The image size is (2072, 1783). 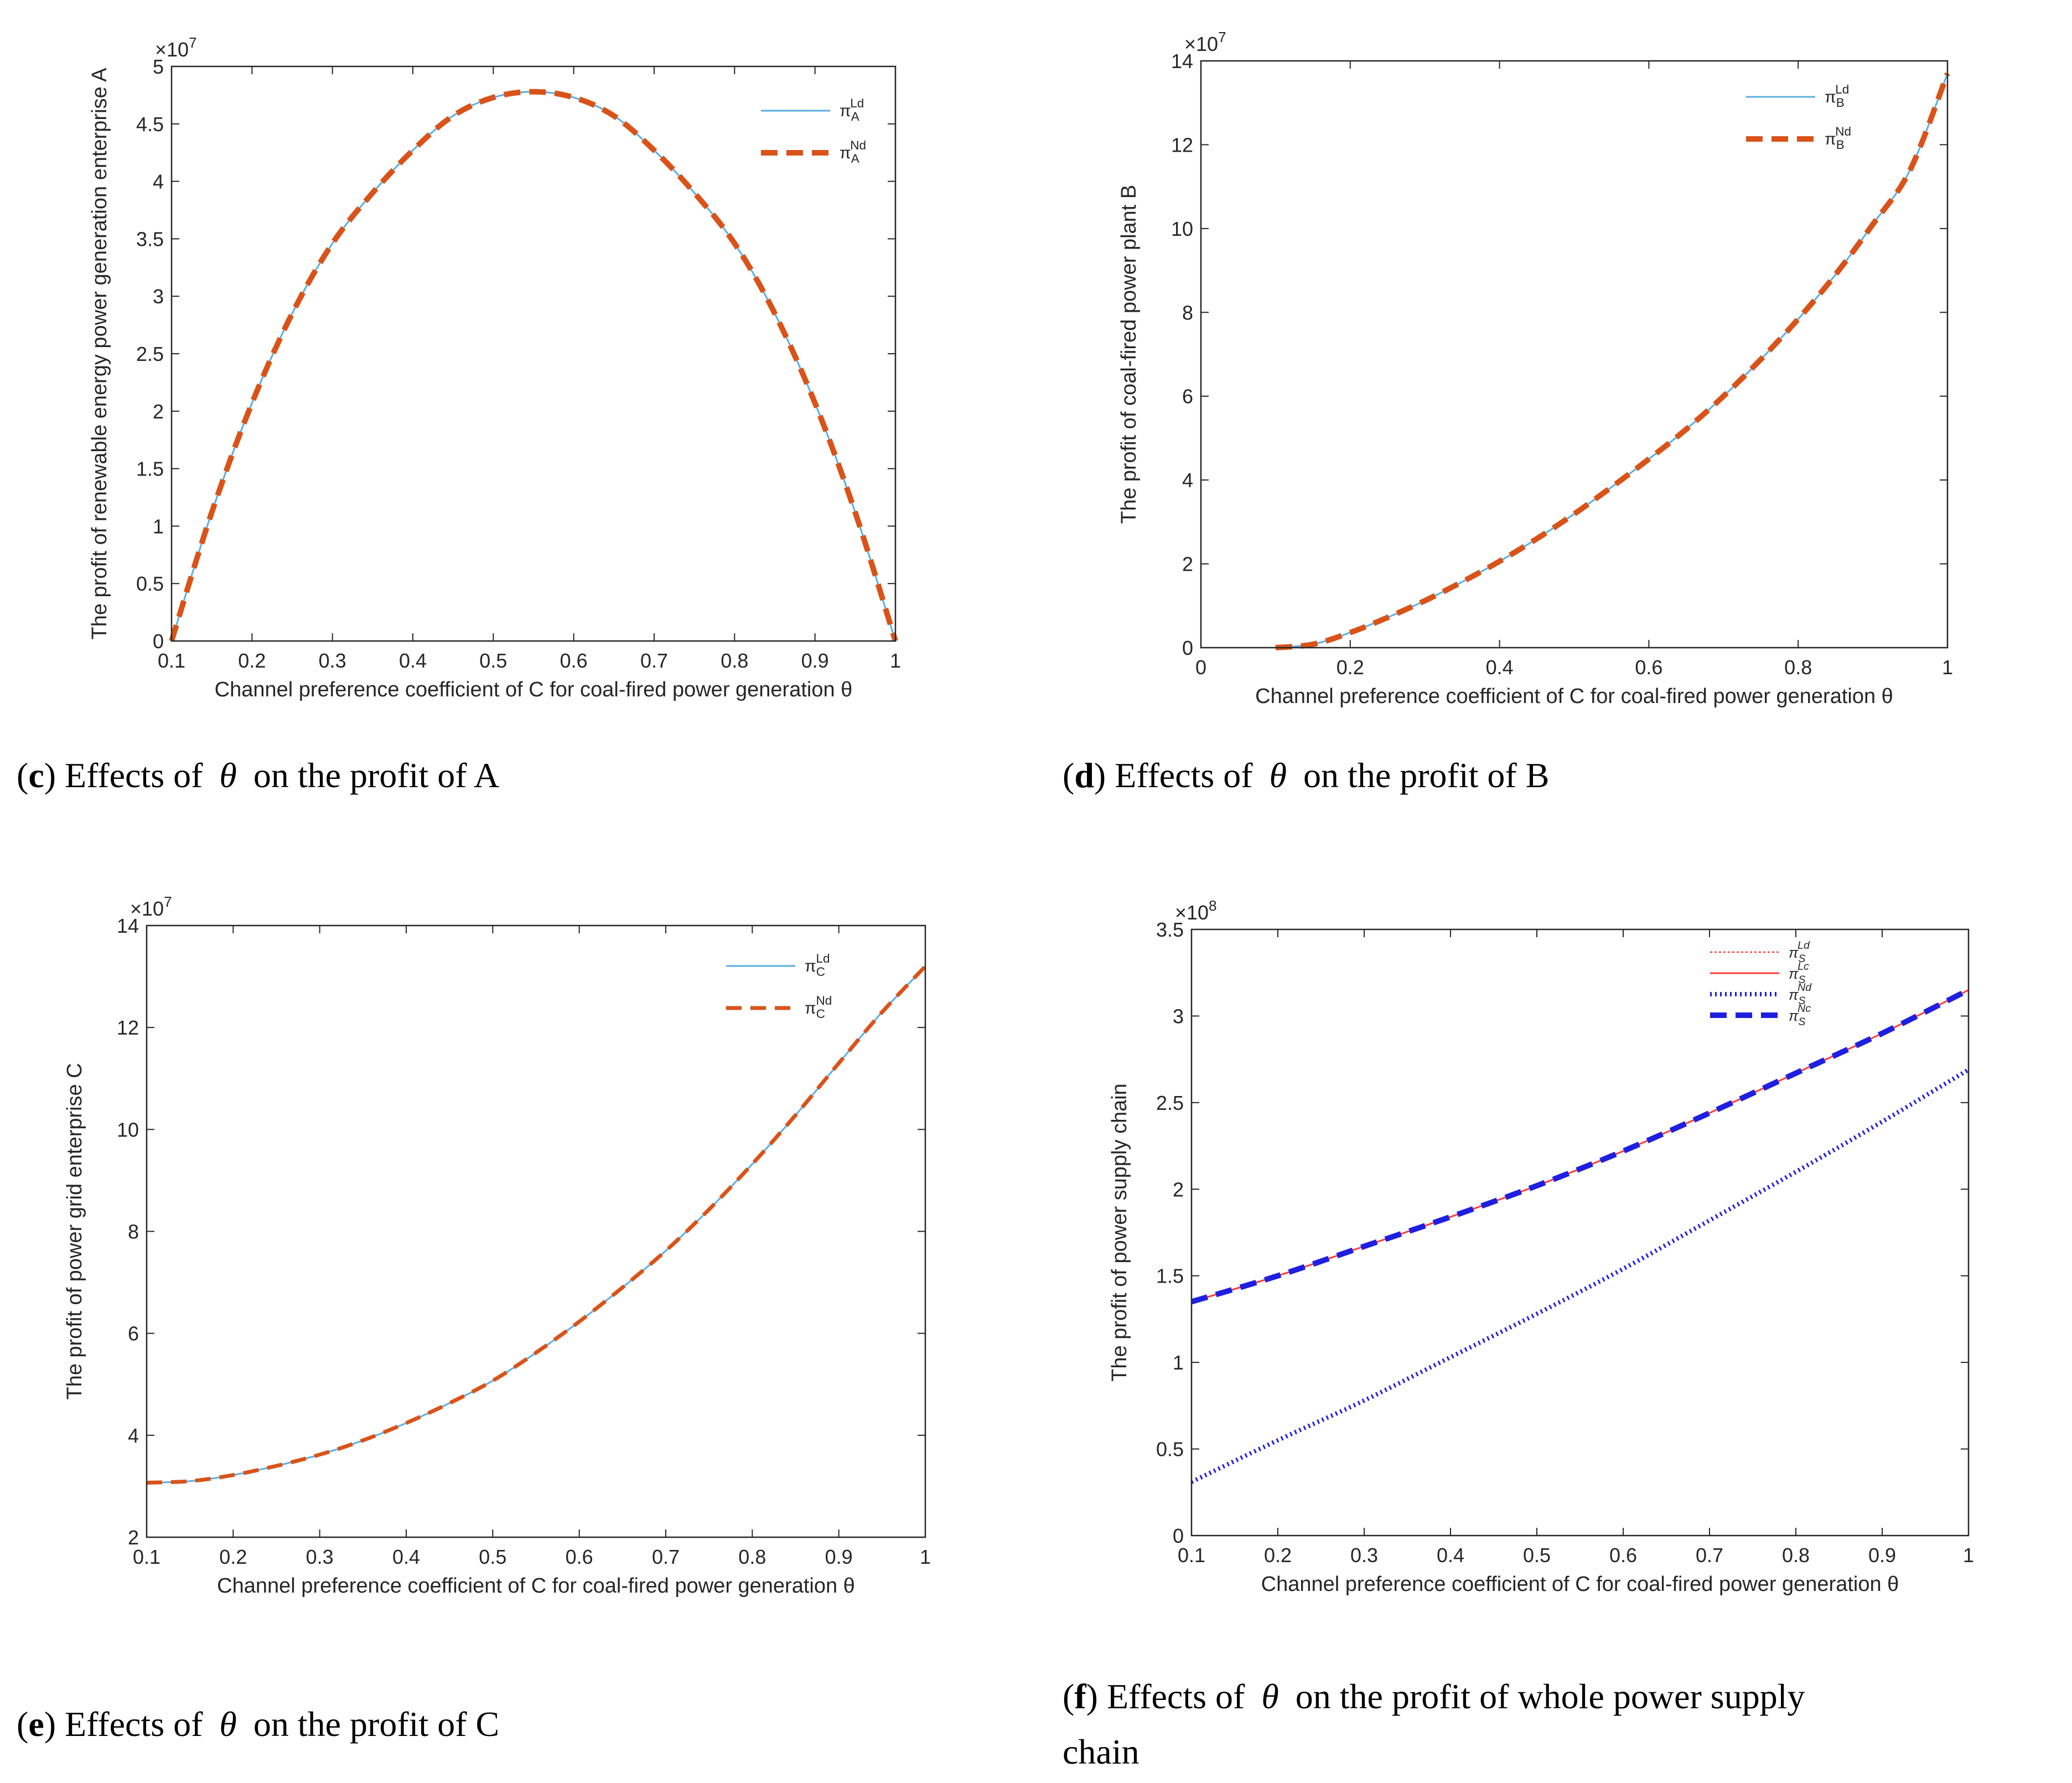 I want to click on y-tick-label-c-5: 2.5, so click(x=150, y=354).